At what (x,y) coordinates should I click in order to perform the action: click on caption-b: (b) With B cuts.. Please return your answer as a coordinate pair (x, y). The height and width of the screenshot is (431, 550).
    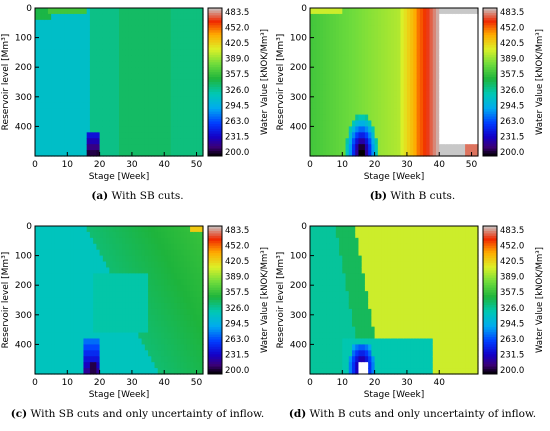
    Looking at the image, I should click on (412, 196).